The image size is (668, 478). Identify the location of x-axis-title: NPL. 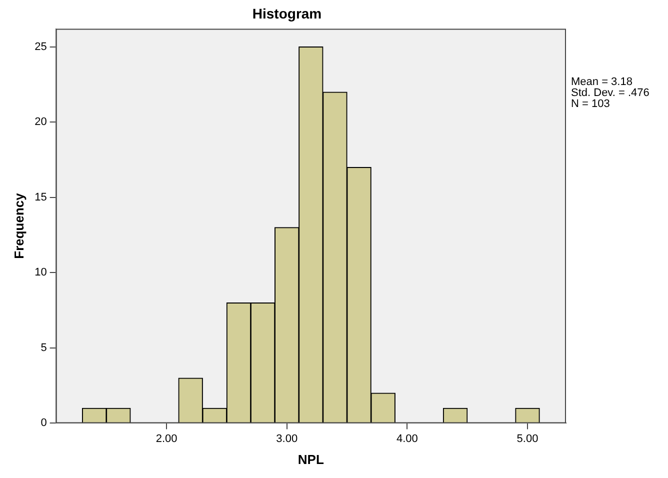
(311, 459).